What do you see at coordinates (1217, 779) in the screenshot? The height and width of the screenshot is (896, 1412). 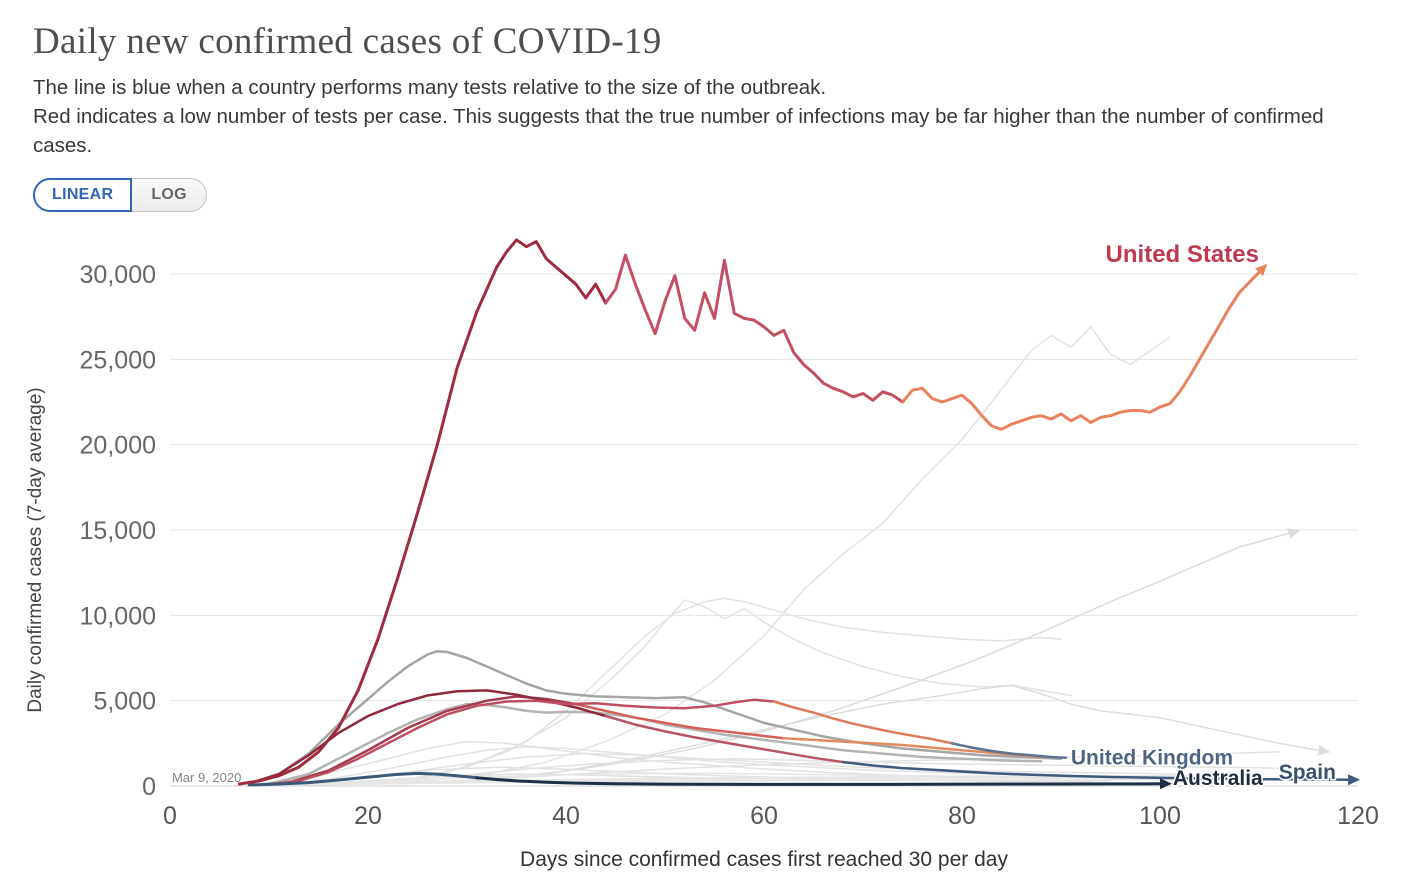 I see `series-label-australia: Australia` at bounding box center [1217, 779].